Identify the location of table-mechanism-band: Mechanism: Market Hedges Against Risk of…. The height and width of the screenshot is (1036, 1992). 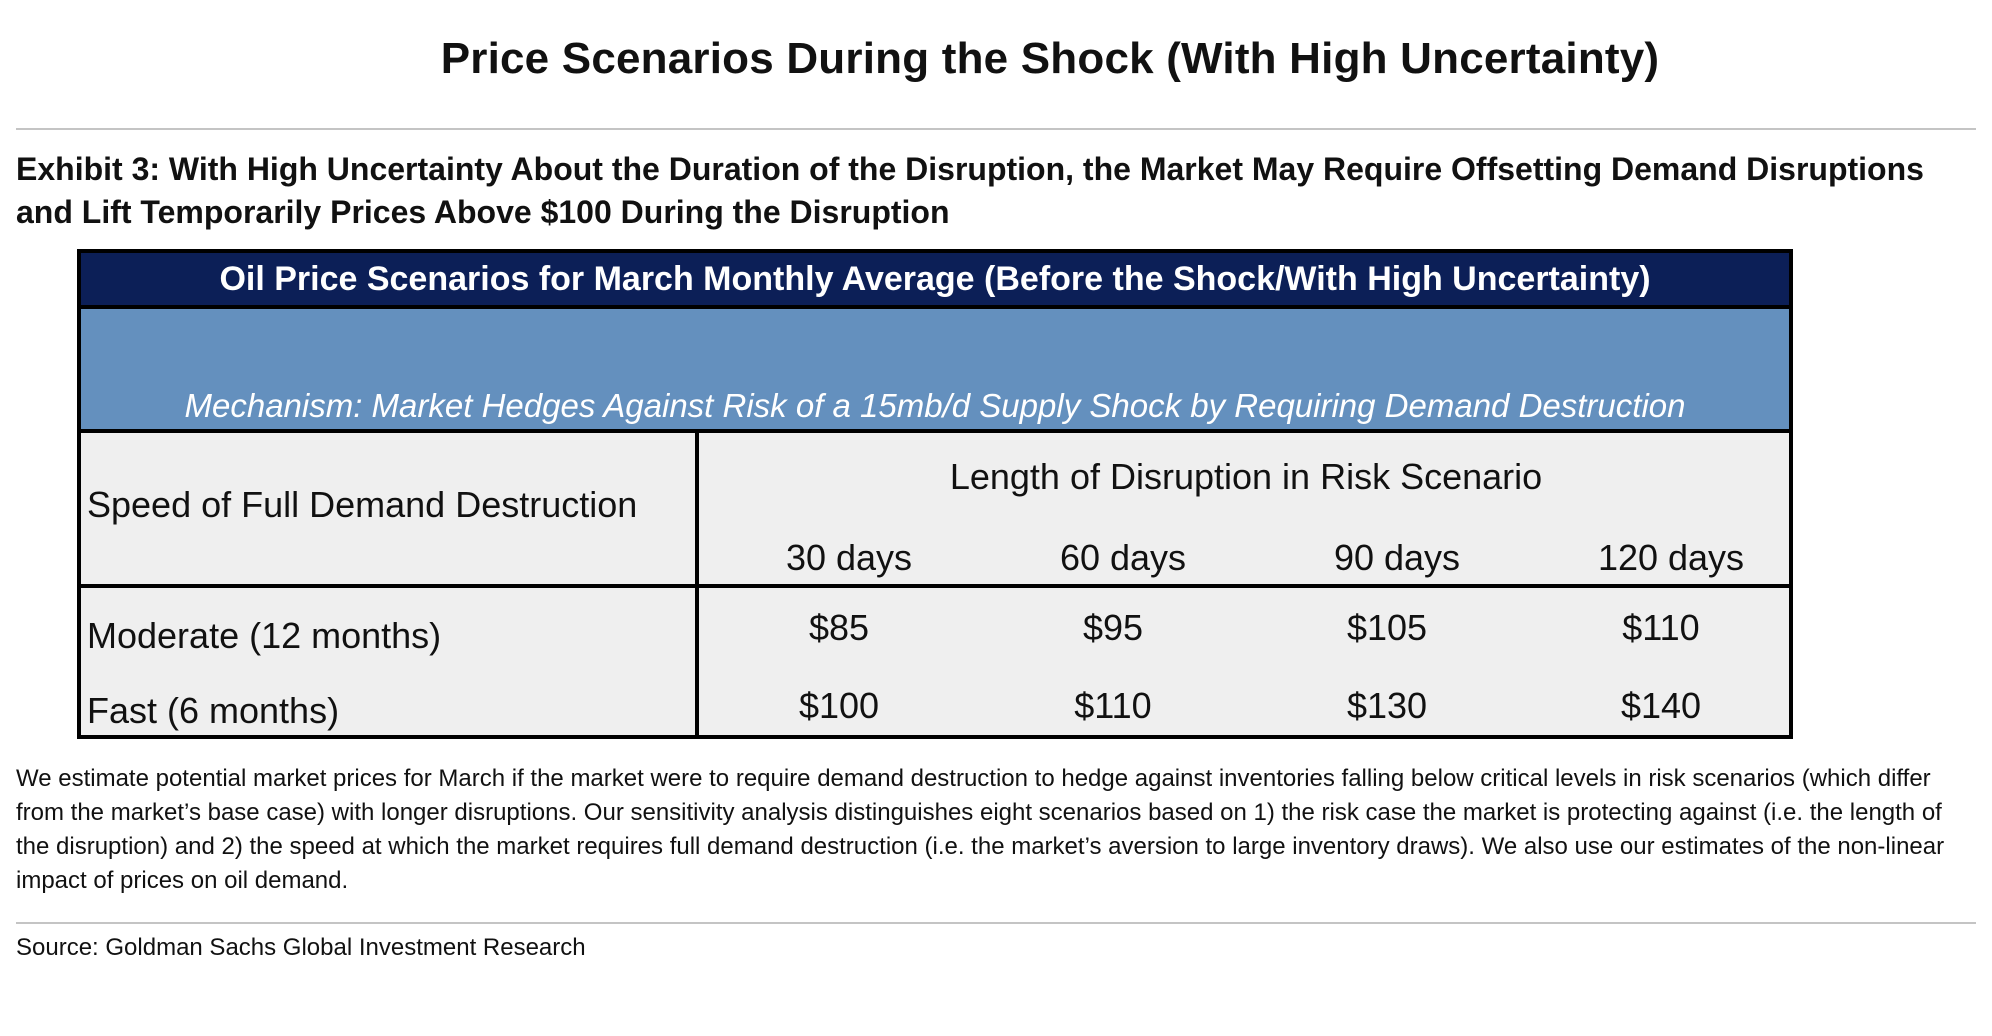
(935, 371).